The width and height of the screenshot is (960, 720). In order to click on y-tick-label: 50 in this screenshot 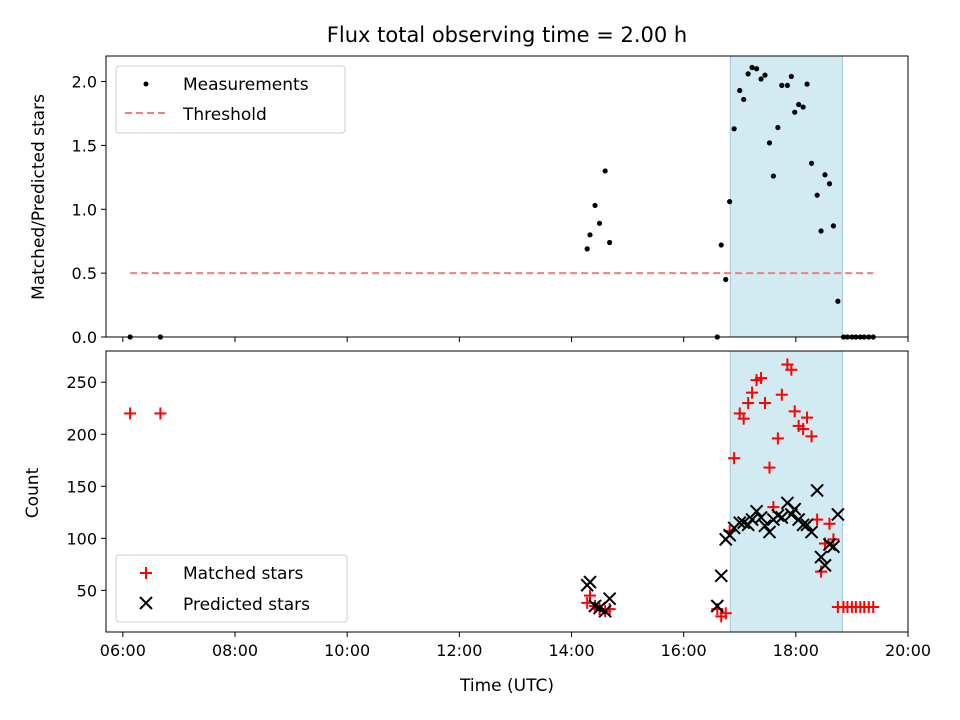, I will do `click(87, 590)`.